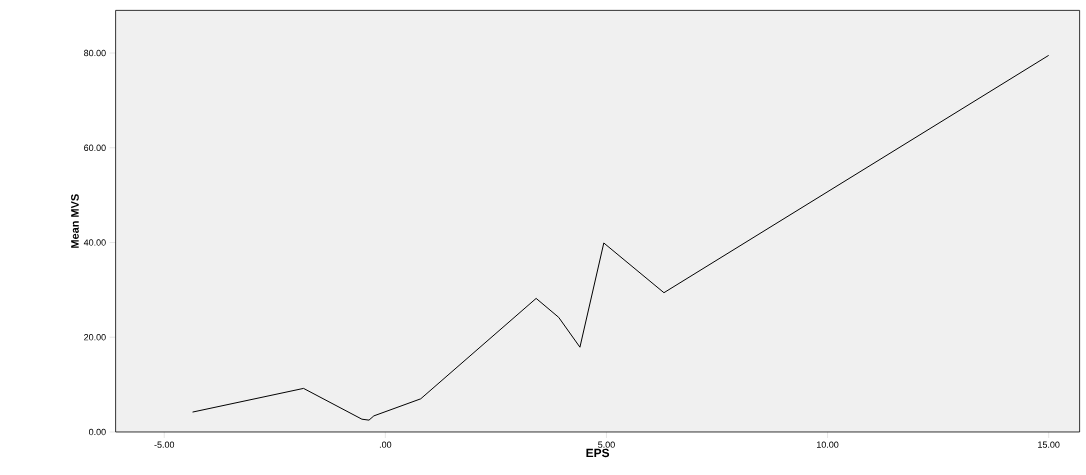 This screenshot has width=1086, height=475. Describe the element at coordinates (598, 453) in the screenshot. I see `x-axis-title: EPS` at that location.